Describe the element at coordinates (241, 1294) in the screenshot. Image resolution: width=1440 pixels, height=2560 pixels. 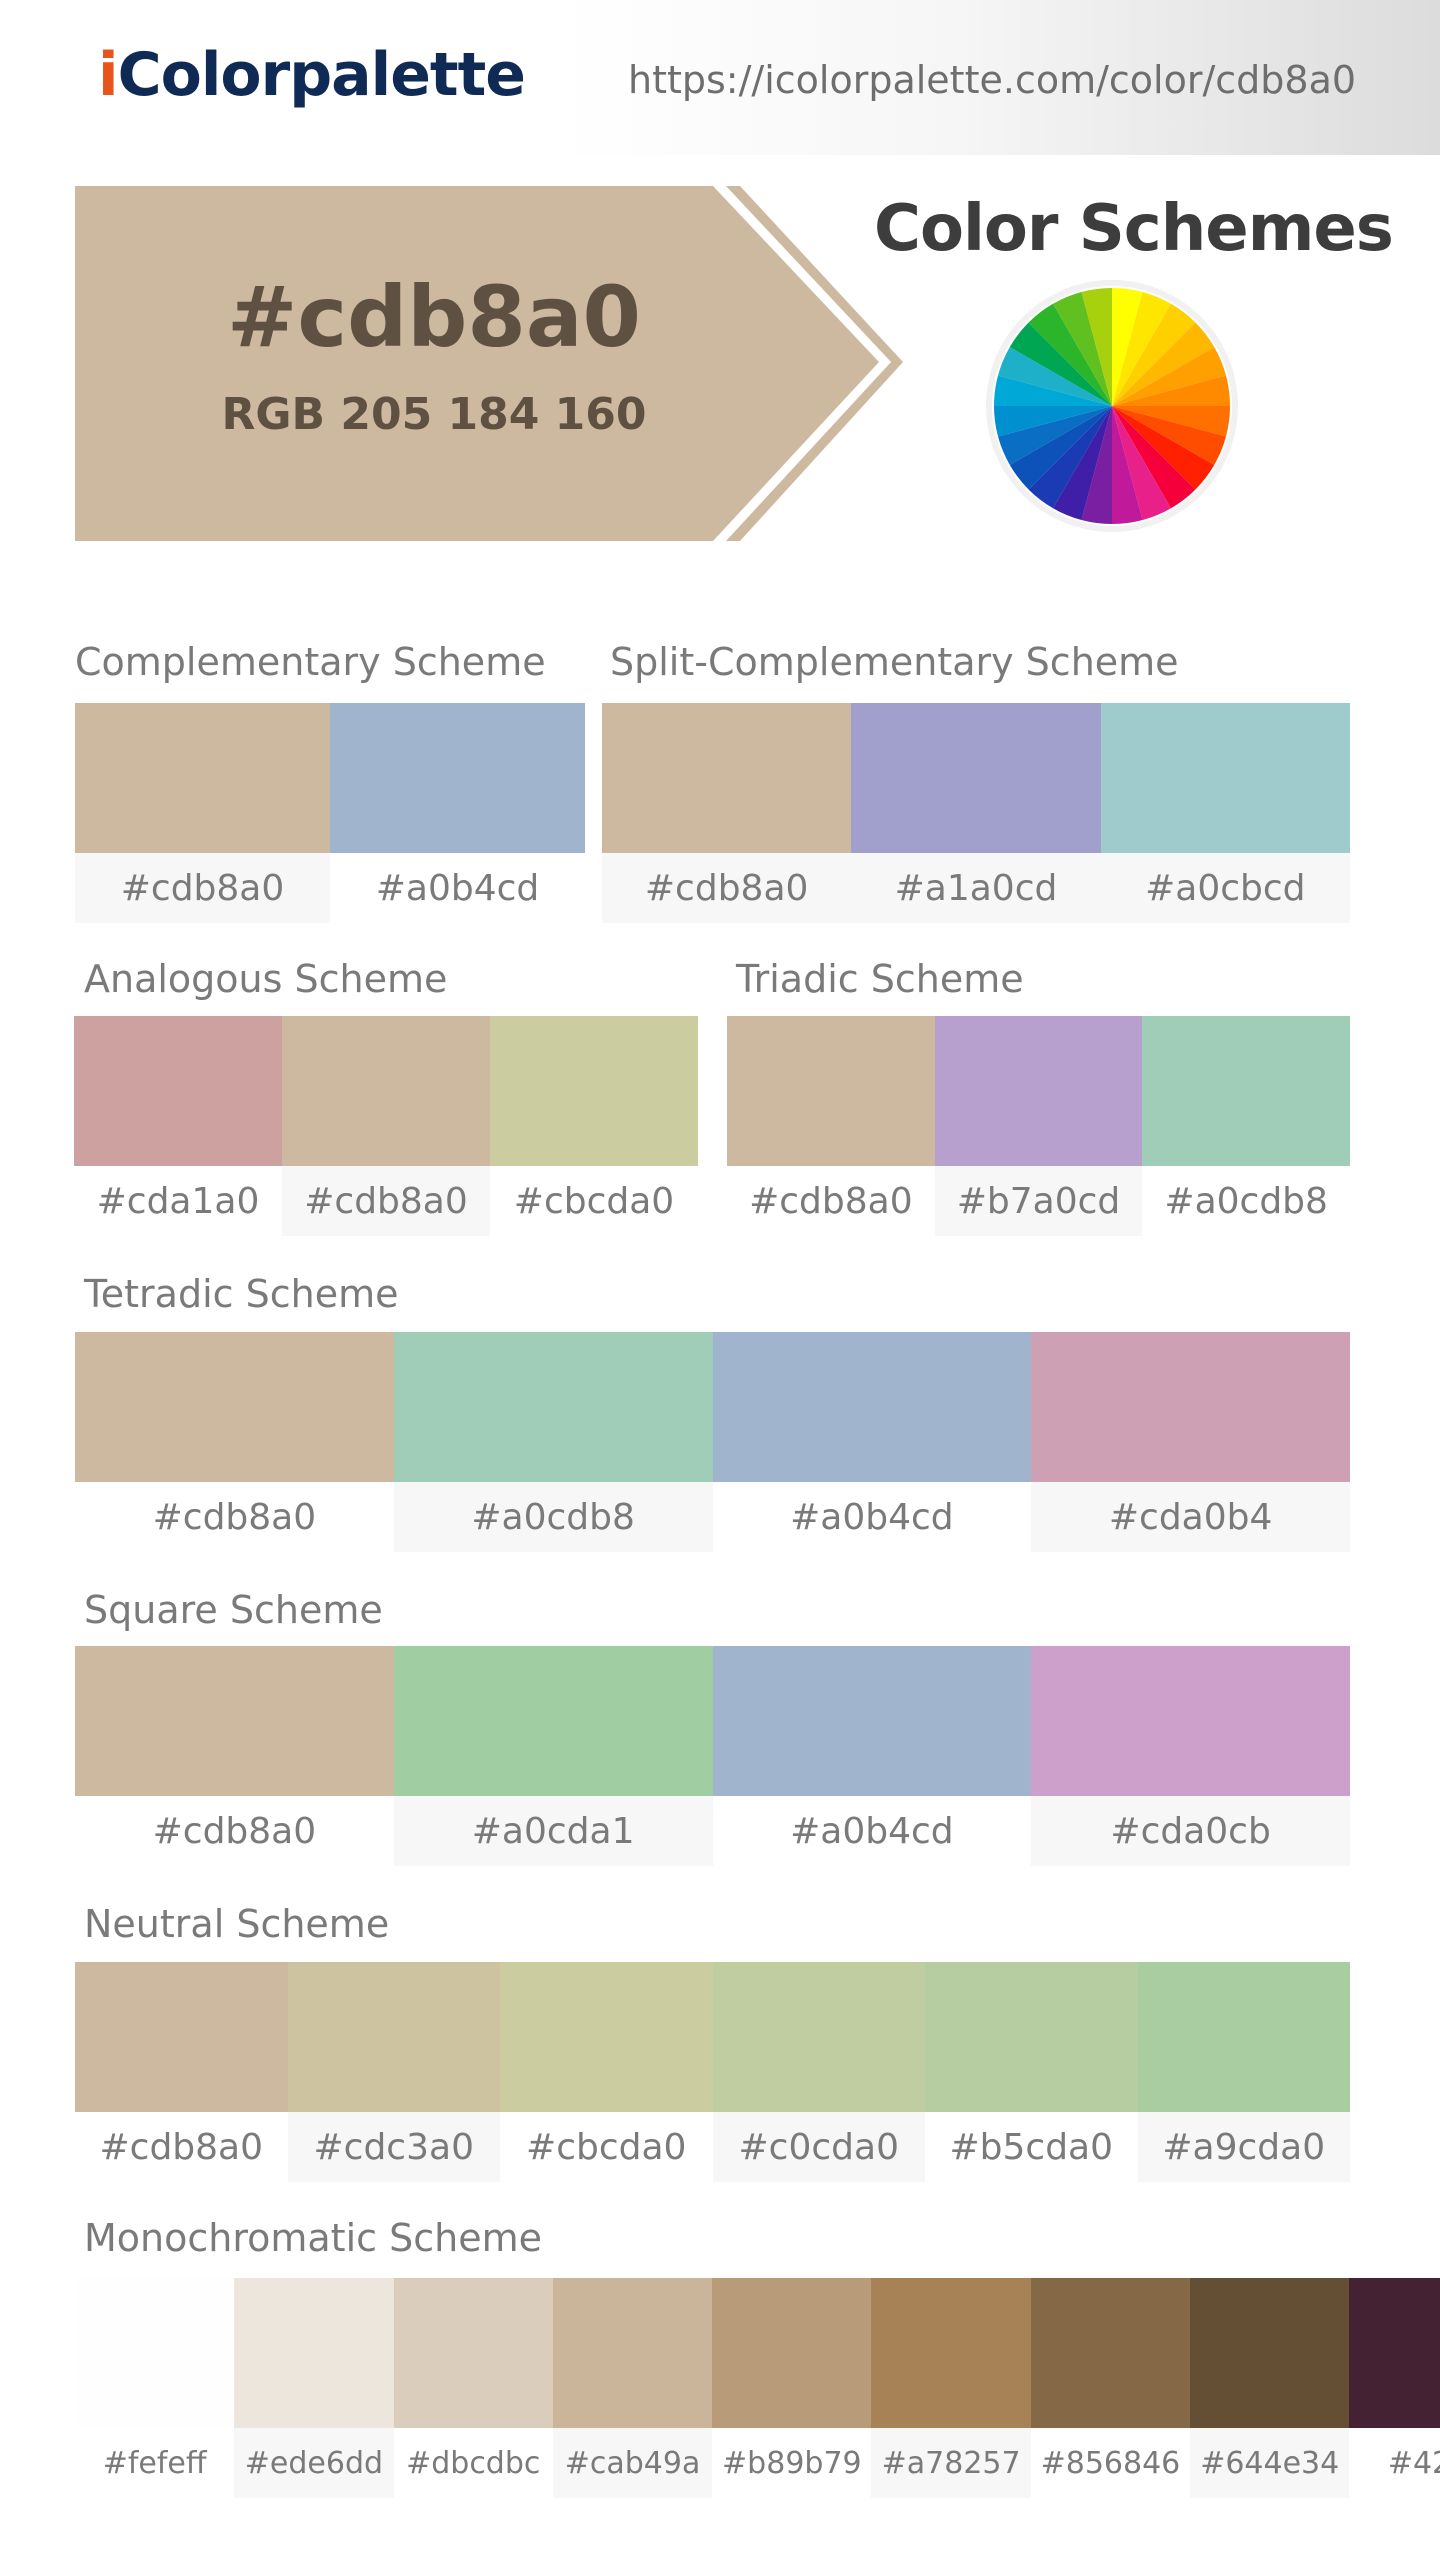
I see `tetradic-title: Tetradic Scheme` at that location.